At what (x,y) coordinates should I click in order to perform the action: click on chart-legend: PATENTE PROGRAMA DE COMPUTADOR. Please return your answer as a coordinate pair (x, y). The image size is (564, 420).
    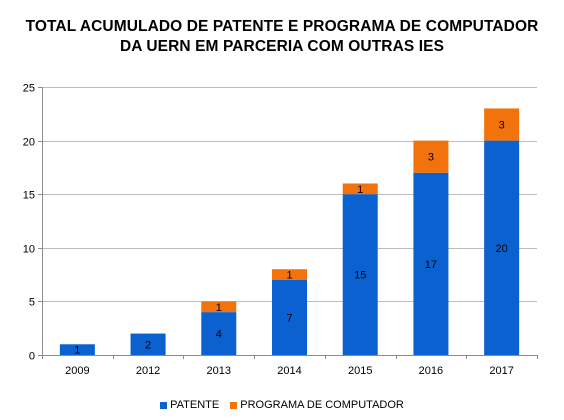
    Looking at the image, I should click on (282, 405).